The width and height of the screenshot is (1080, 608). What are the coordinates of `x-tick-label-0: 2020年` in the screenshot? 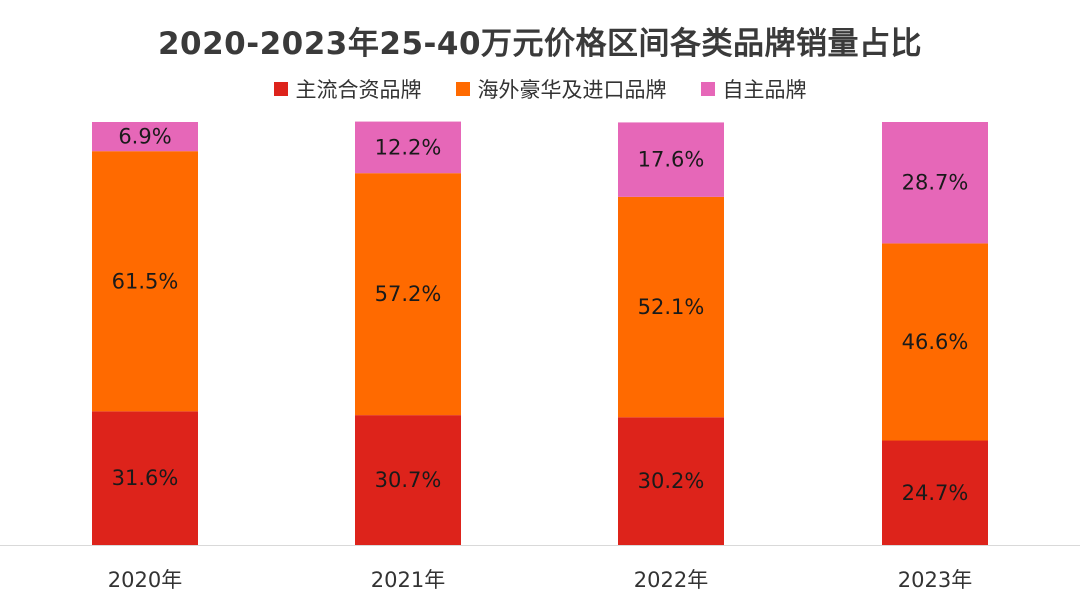 It's located at (145, 580).